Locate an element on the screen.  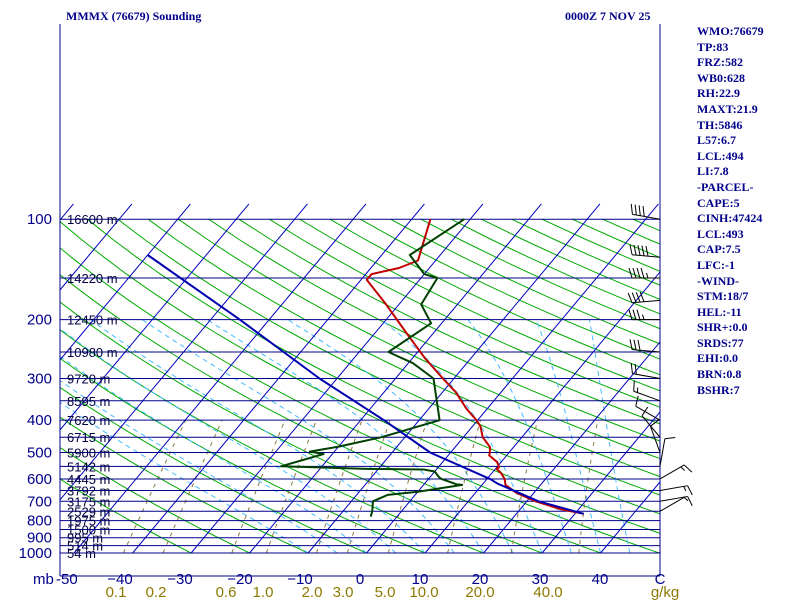
index-item: RH:22.9 is located at coordinates (718, 93).